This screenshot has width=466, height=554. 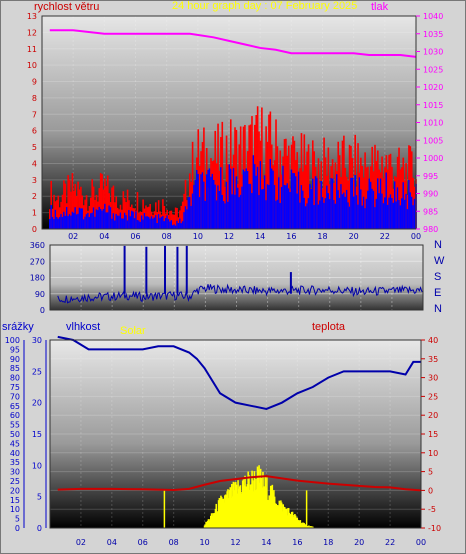 I want to click on panel2-tick-label: 270, so click(x=37, y=261).